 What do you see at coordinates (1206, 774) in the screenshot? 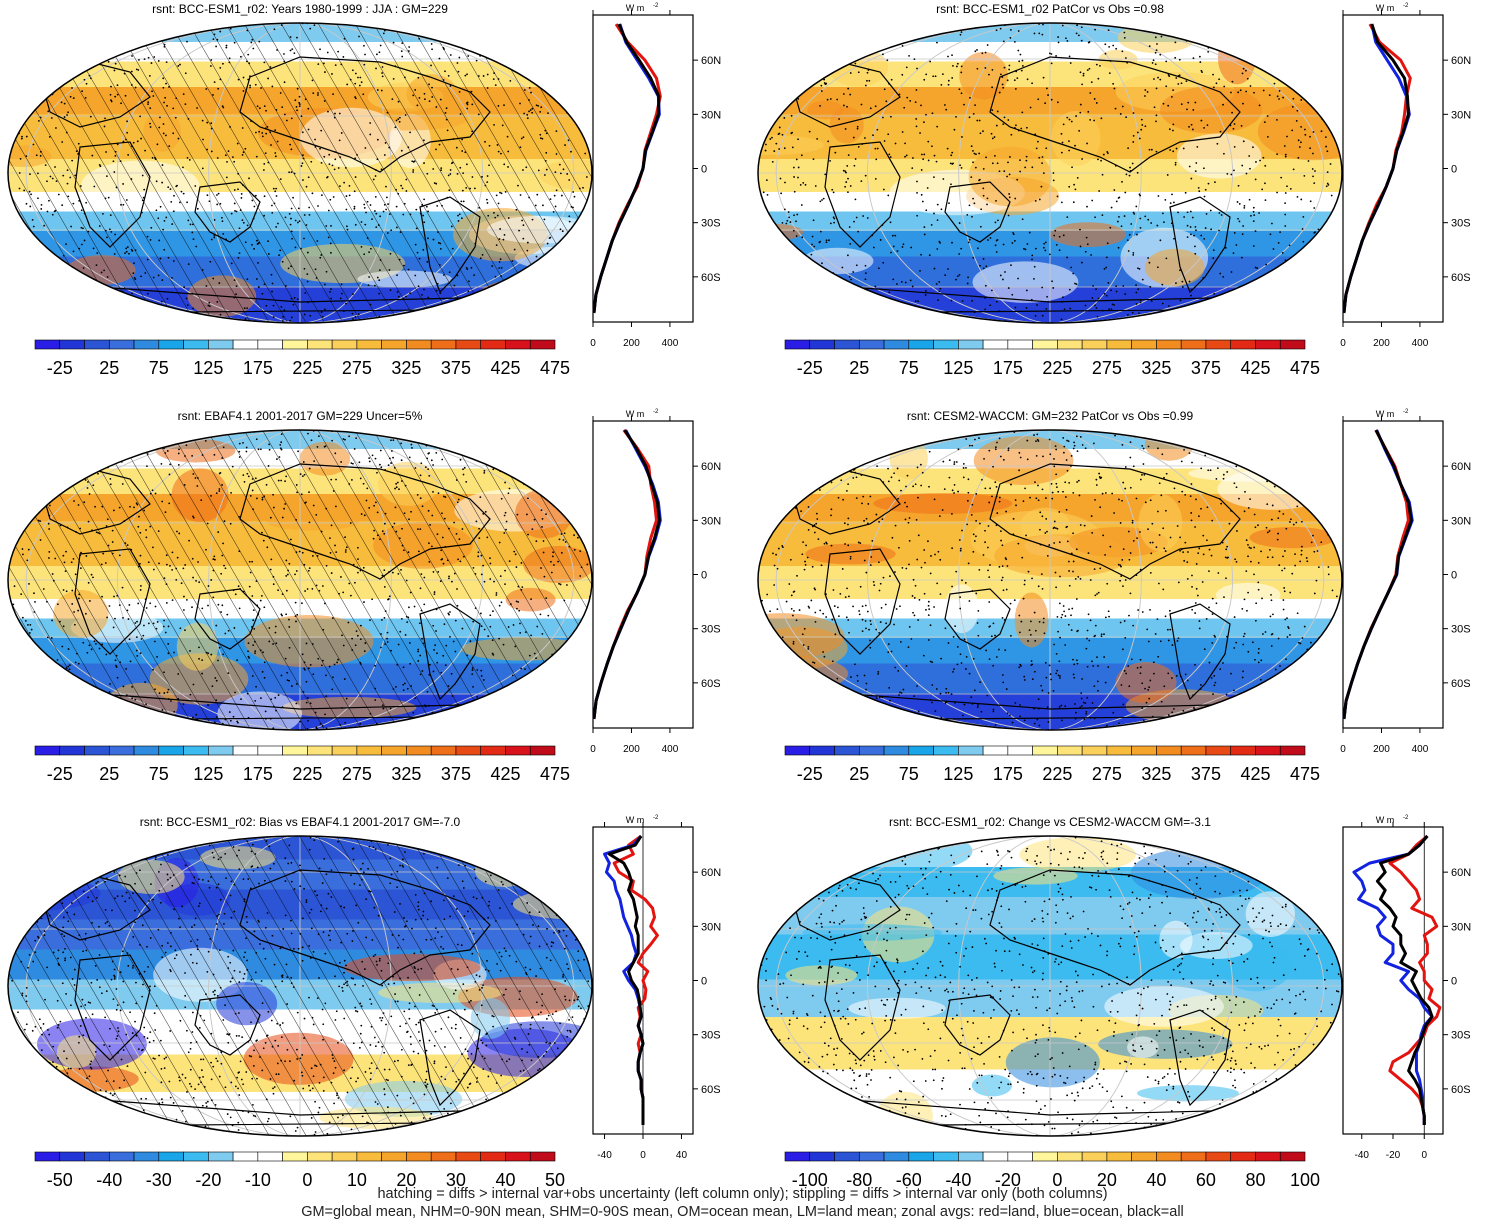
I see `colorbar-tick-label: 375` at bounding box center [1206, 774].